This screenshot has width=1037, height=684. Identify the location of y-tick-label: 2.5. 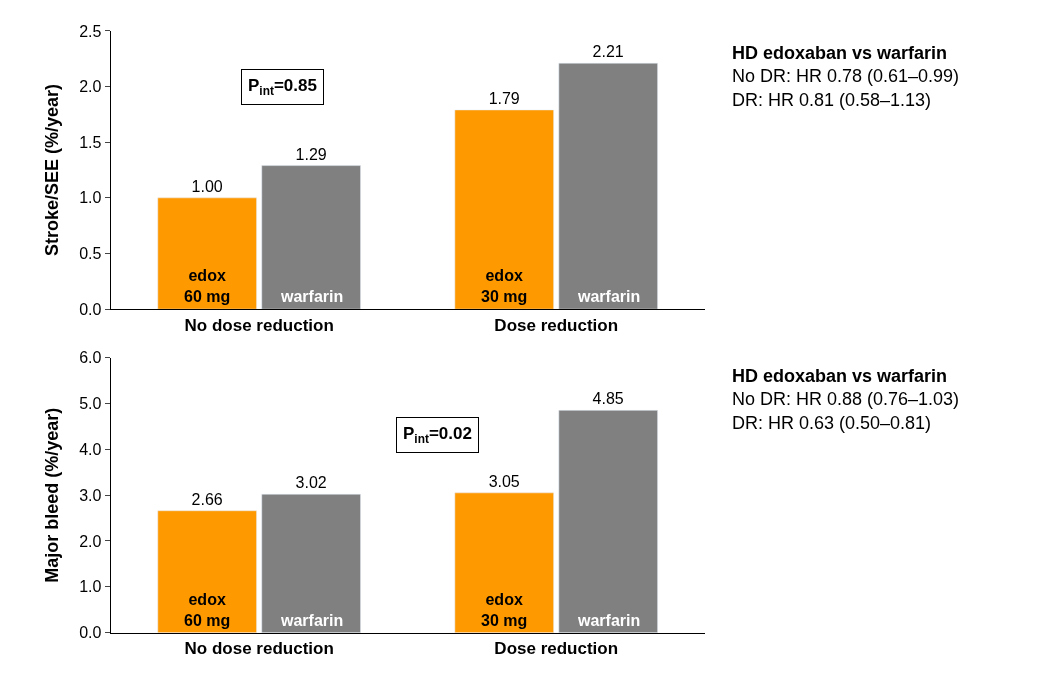
(90, 31).